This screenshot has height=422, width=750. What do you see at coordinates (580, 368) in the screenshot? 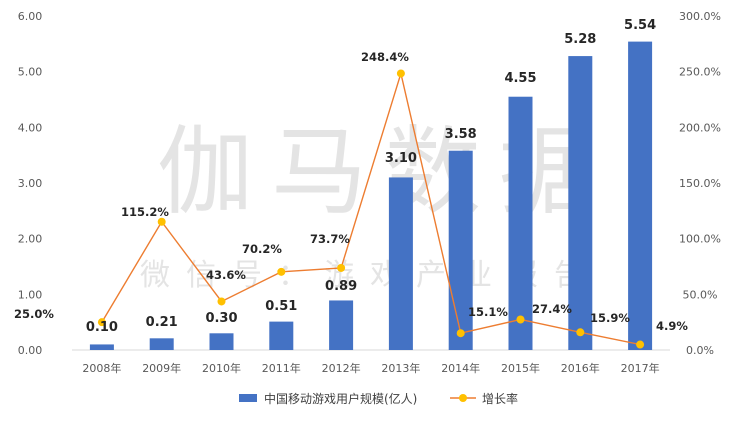
I see `x-tick-label: 2016年` at bounding box center [580, 368].